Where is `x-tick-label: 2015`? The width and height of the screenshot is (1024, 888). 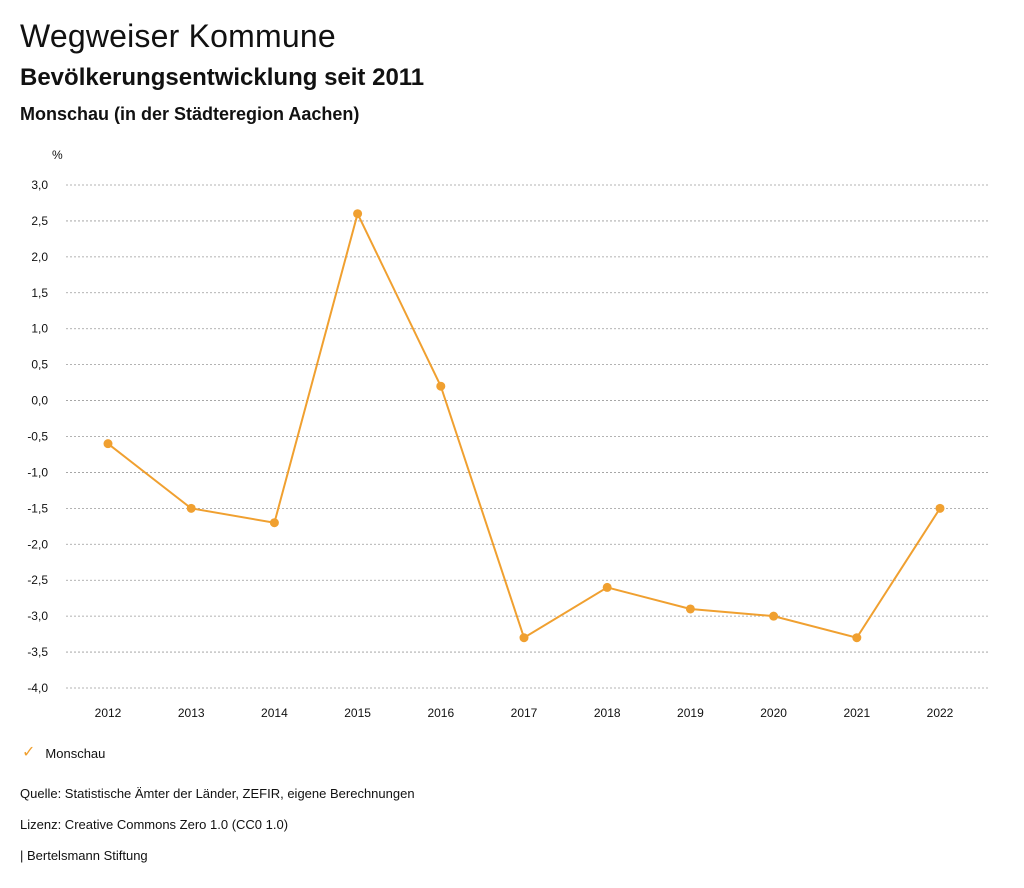
x-tick-label: 2015 is located at coordinates (357, 713).